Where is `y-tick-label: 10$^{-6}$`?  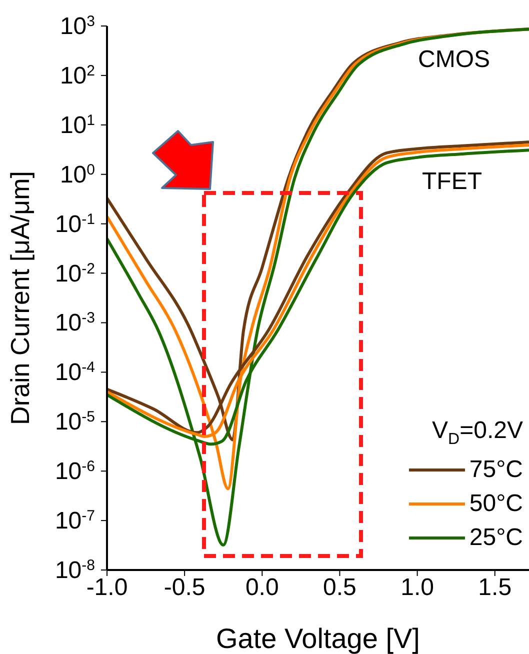 y-tick-label: 10$^{-6}$ is located at coordinates (74, 472).